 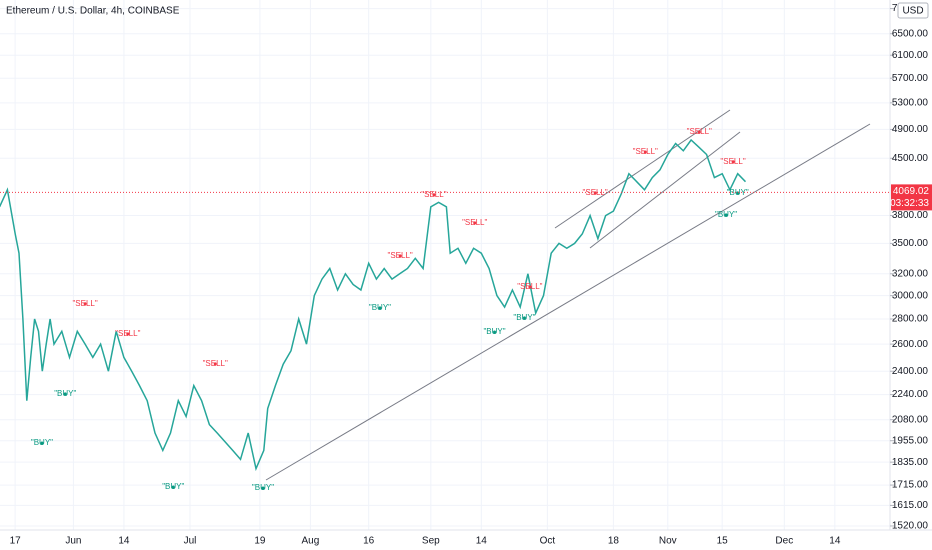 What do you see at coordinates (910, 462) in the screenshot?
I see `y-tick-label: 1835.00` at bounding box center [910, 462].